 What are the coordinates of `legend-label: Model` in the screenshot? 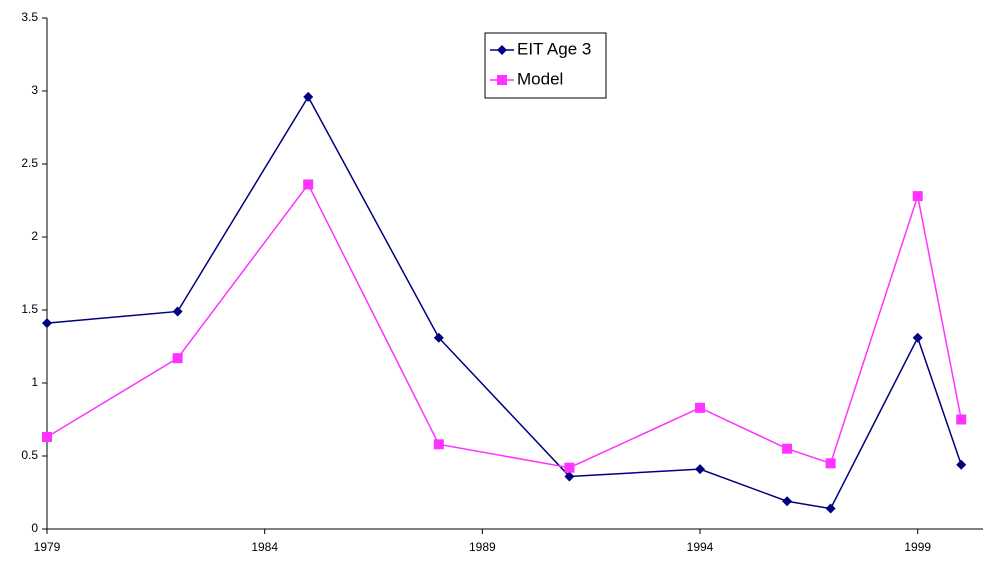 It's located at (540, 78).